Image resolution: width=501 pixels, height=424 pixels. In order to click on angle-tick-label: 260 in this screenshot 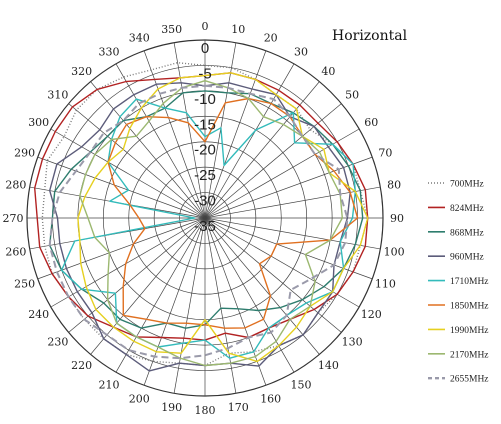, I will do `click(15, 251)`.